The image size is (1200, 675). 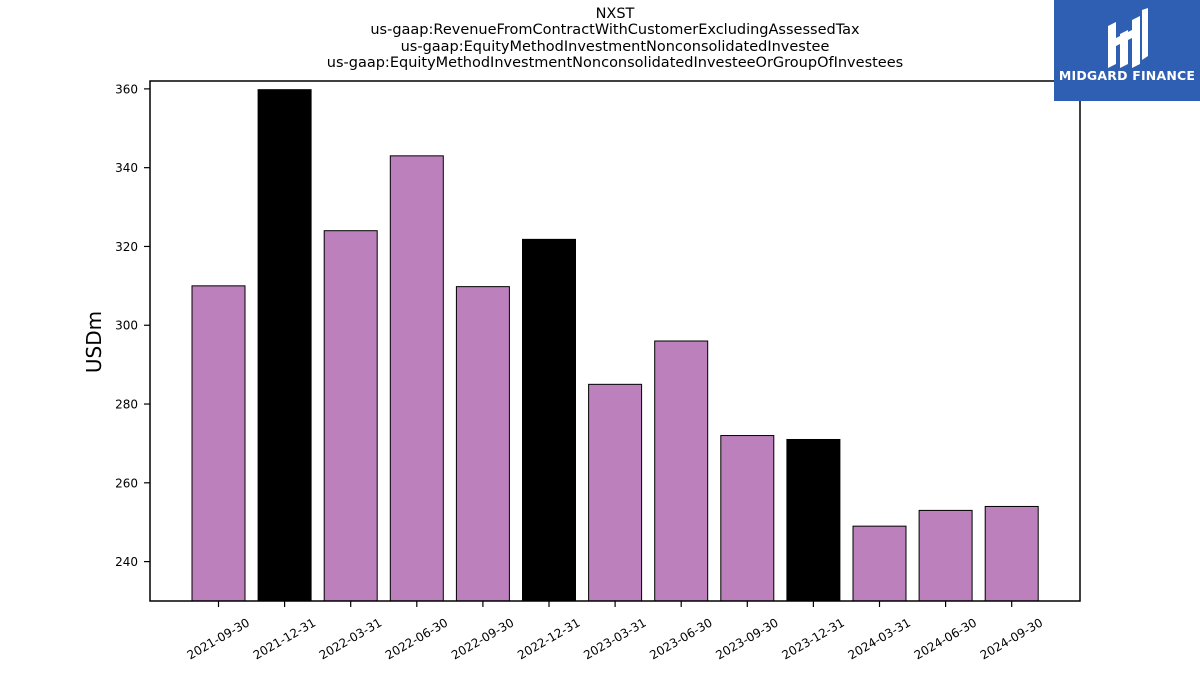 I want to click on y-tick-label: 240, so click(x=126, y=562).